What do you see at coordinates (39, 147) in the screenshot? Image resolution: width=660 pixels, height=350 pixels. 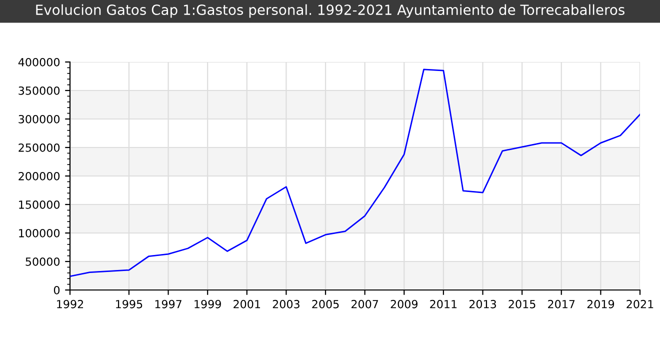 I see `y-tick-label: 250000` at bounding box center [39, 147].